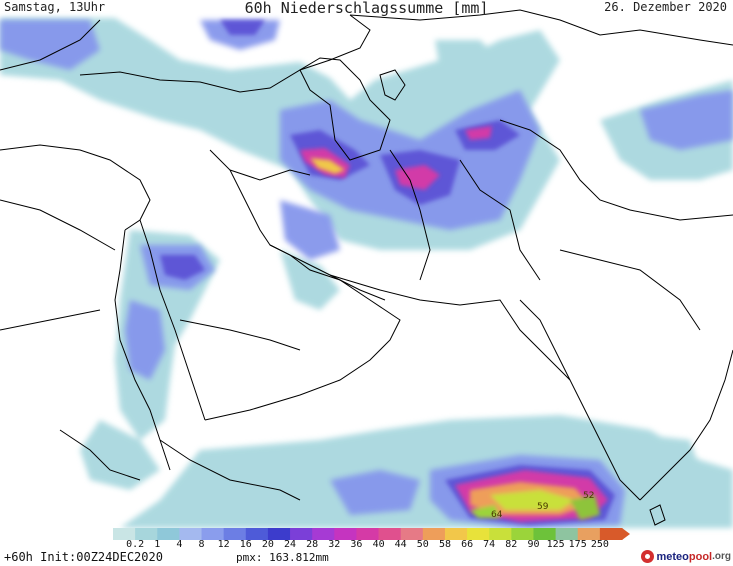 This screenshot has height=566, width=733. I want to click on legend-arrow, so click(626, 534).